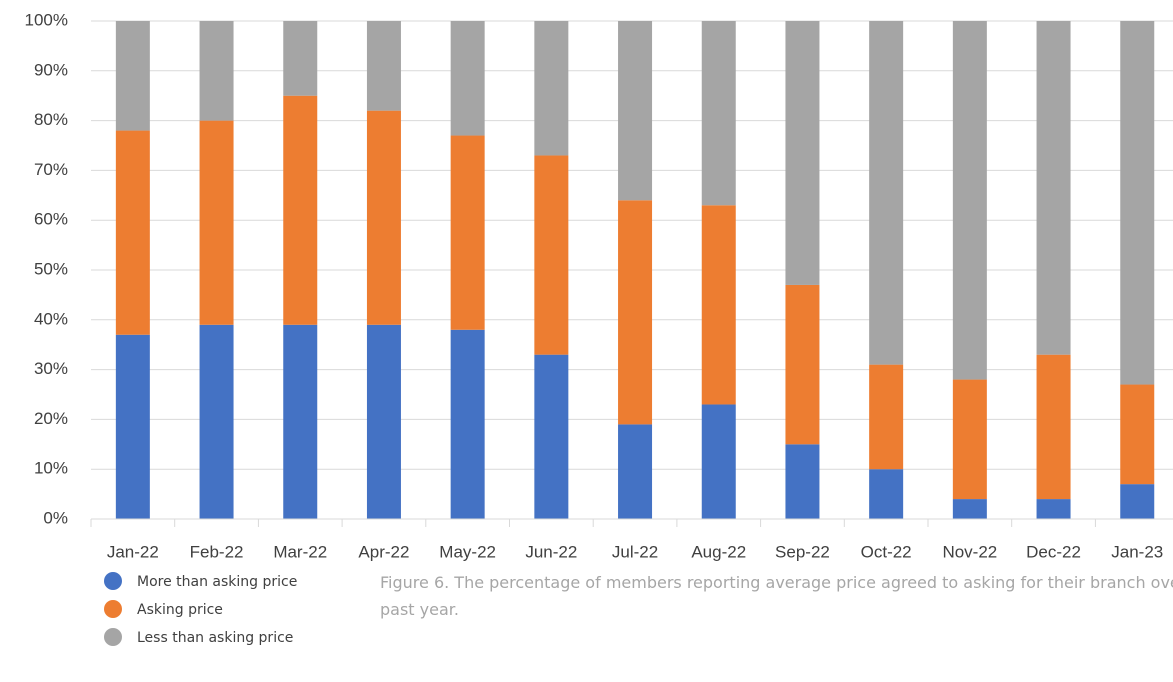  I want to click on y-tick-label: 0%, so click(55, 517).